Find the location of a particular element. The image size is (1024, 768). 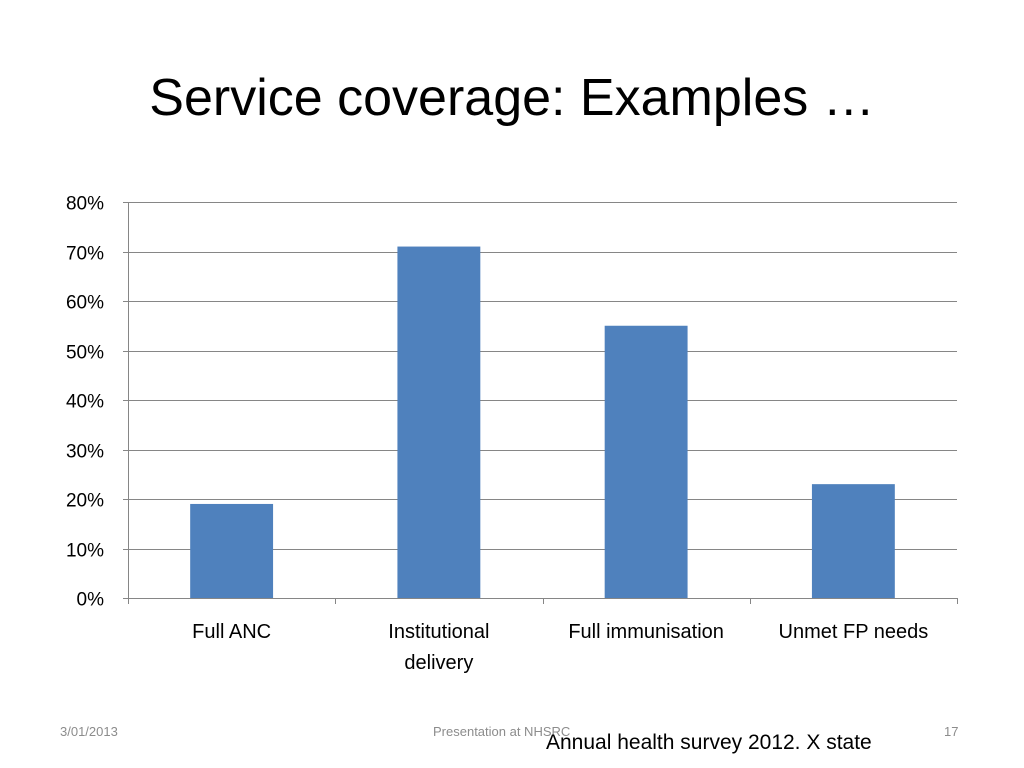

x-category-label: Full immunisation is located at coordinates (646, 632).